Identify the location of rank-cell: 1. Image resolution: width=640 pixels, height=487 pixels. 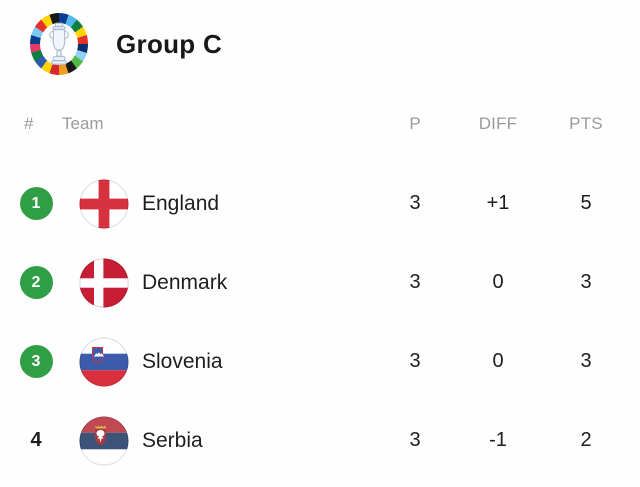
(36, 203).